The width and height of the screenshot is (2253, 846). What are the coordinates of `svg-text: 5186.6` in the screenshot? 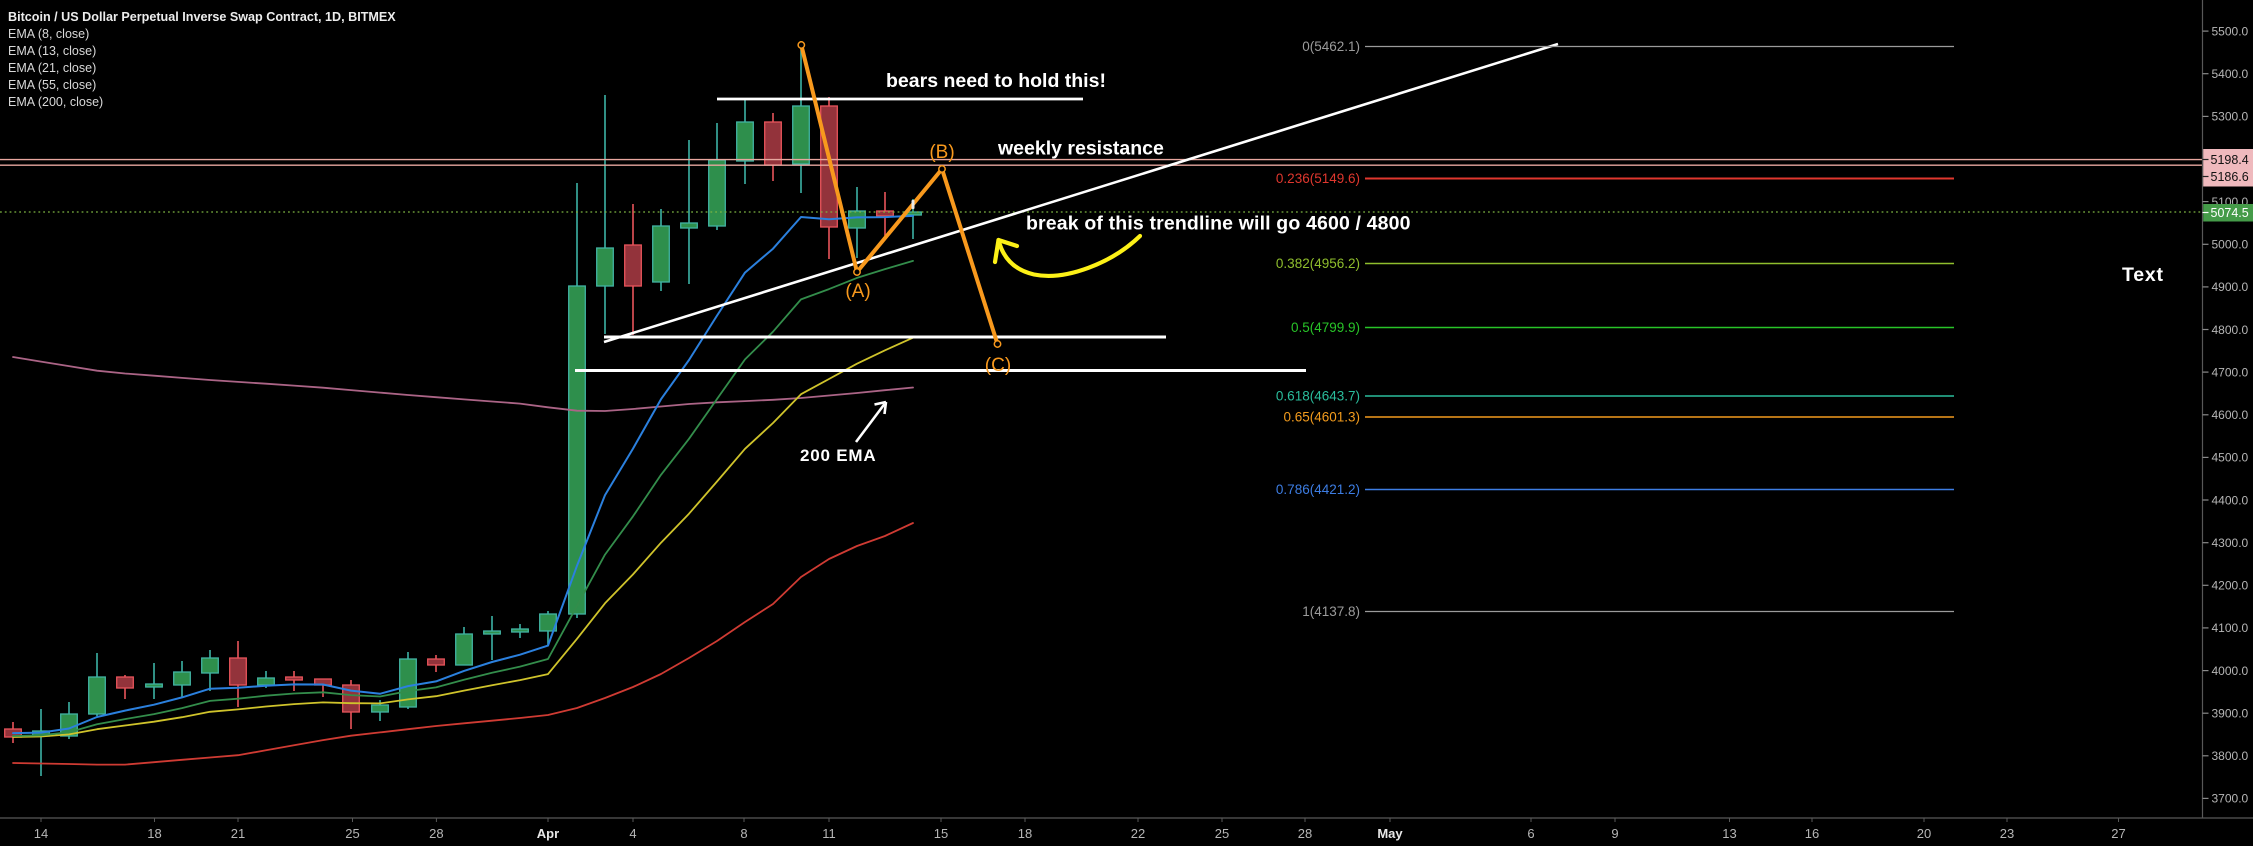 It's located at (2230, 177).